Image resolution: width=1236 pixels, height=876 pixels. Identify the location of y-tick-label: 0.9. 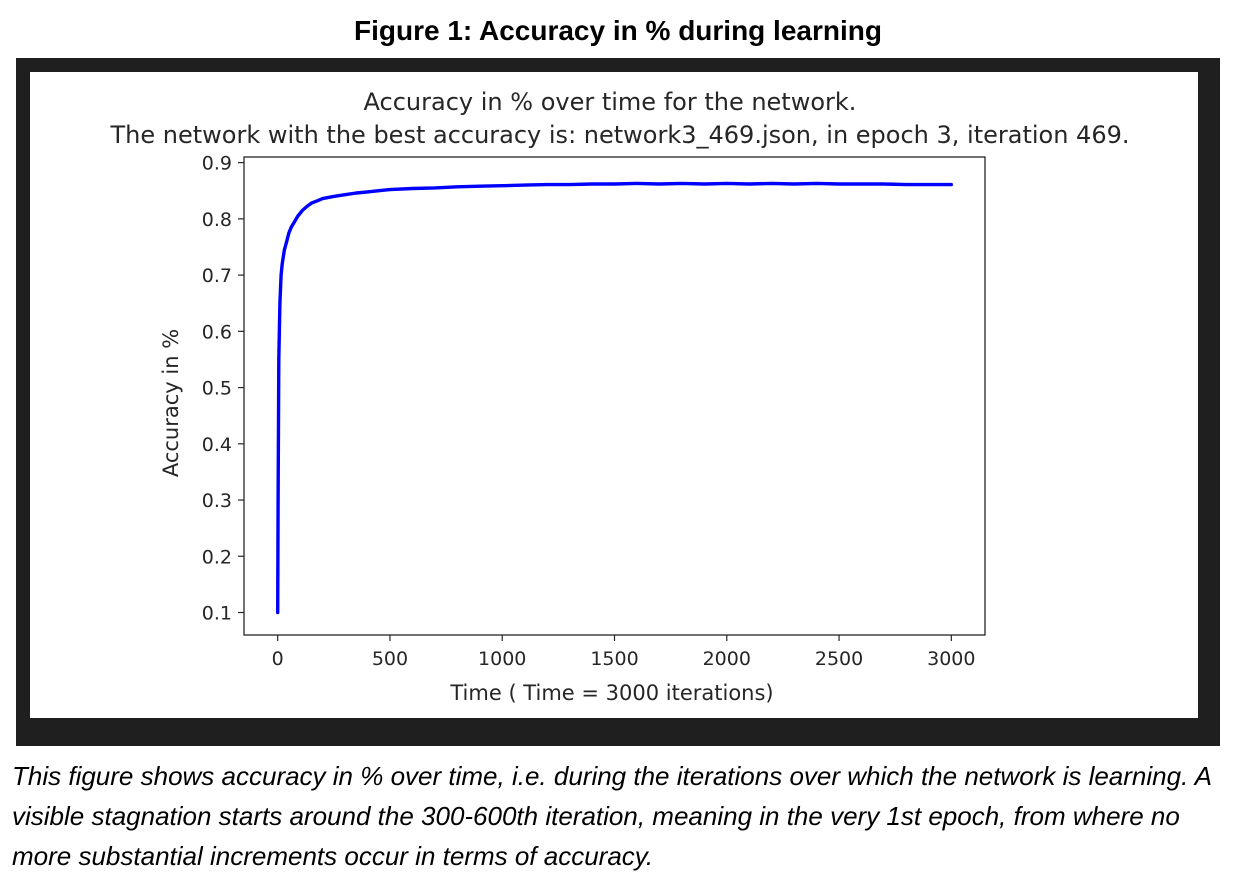
(217, 164).